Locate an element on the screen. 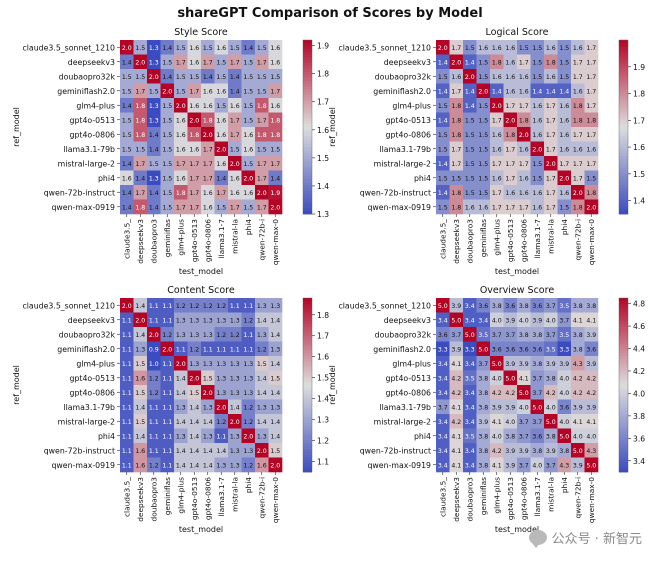 The width and height of the screenshot is (660, 561). y-tick-label: gpt4o-0806 is located at coordinates (409, 134).